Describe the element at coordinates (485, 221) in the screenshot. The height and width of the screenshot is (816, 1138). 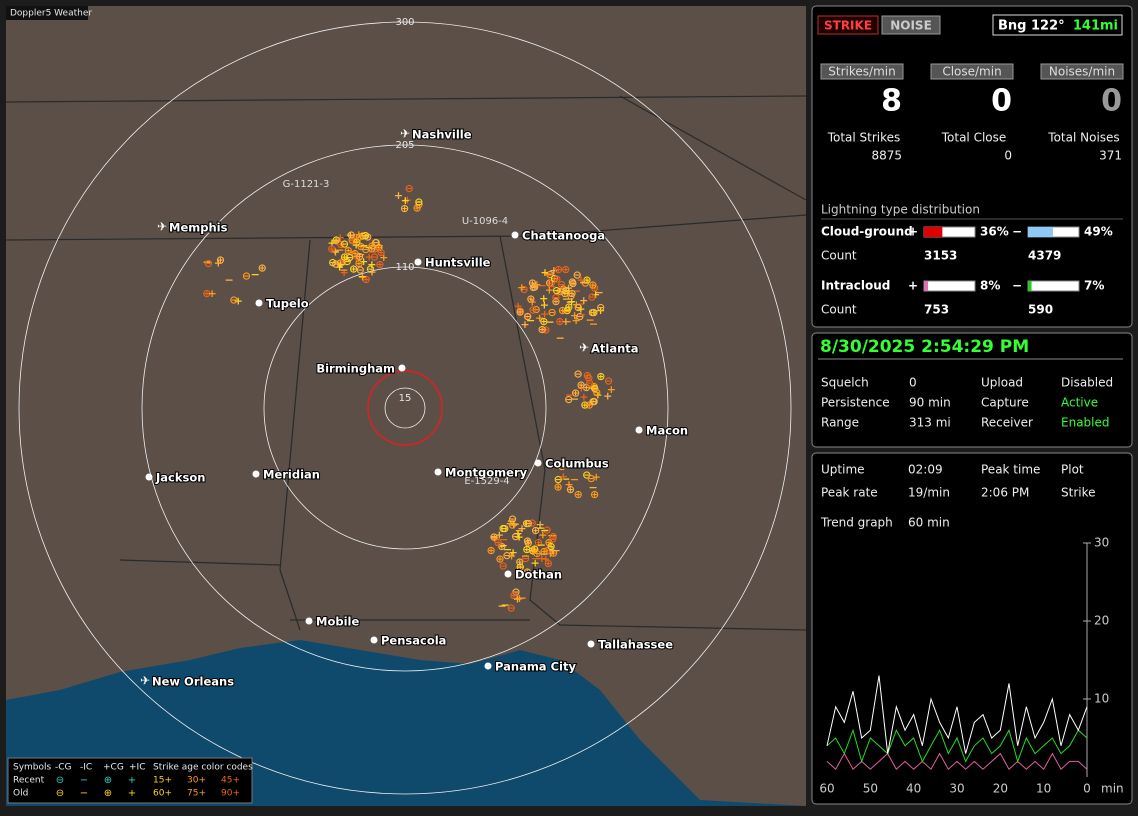
I see `storm-label: U-1096-4` at that location.